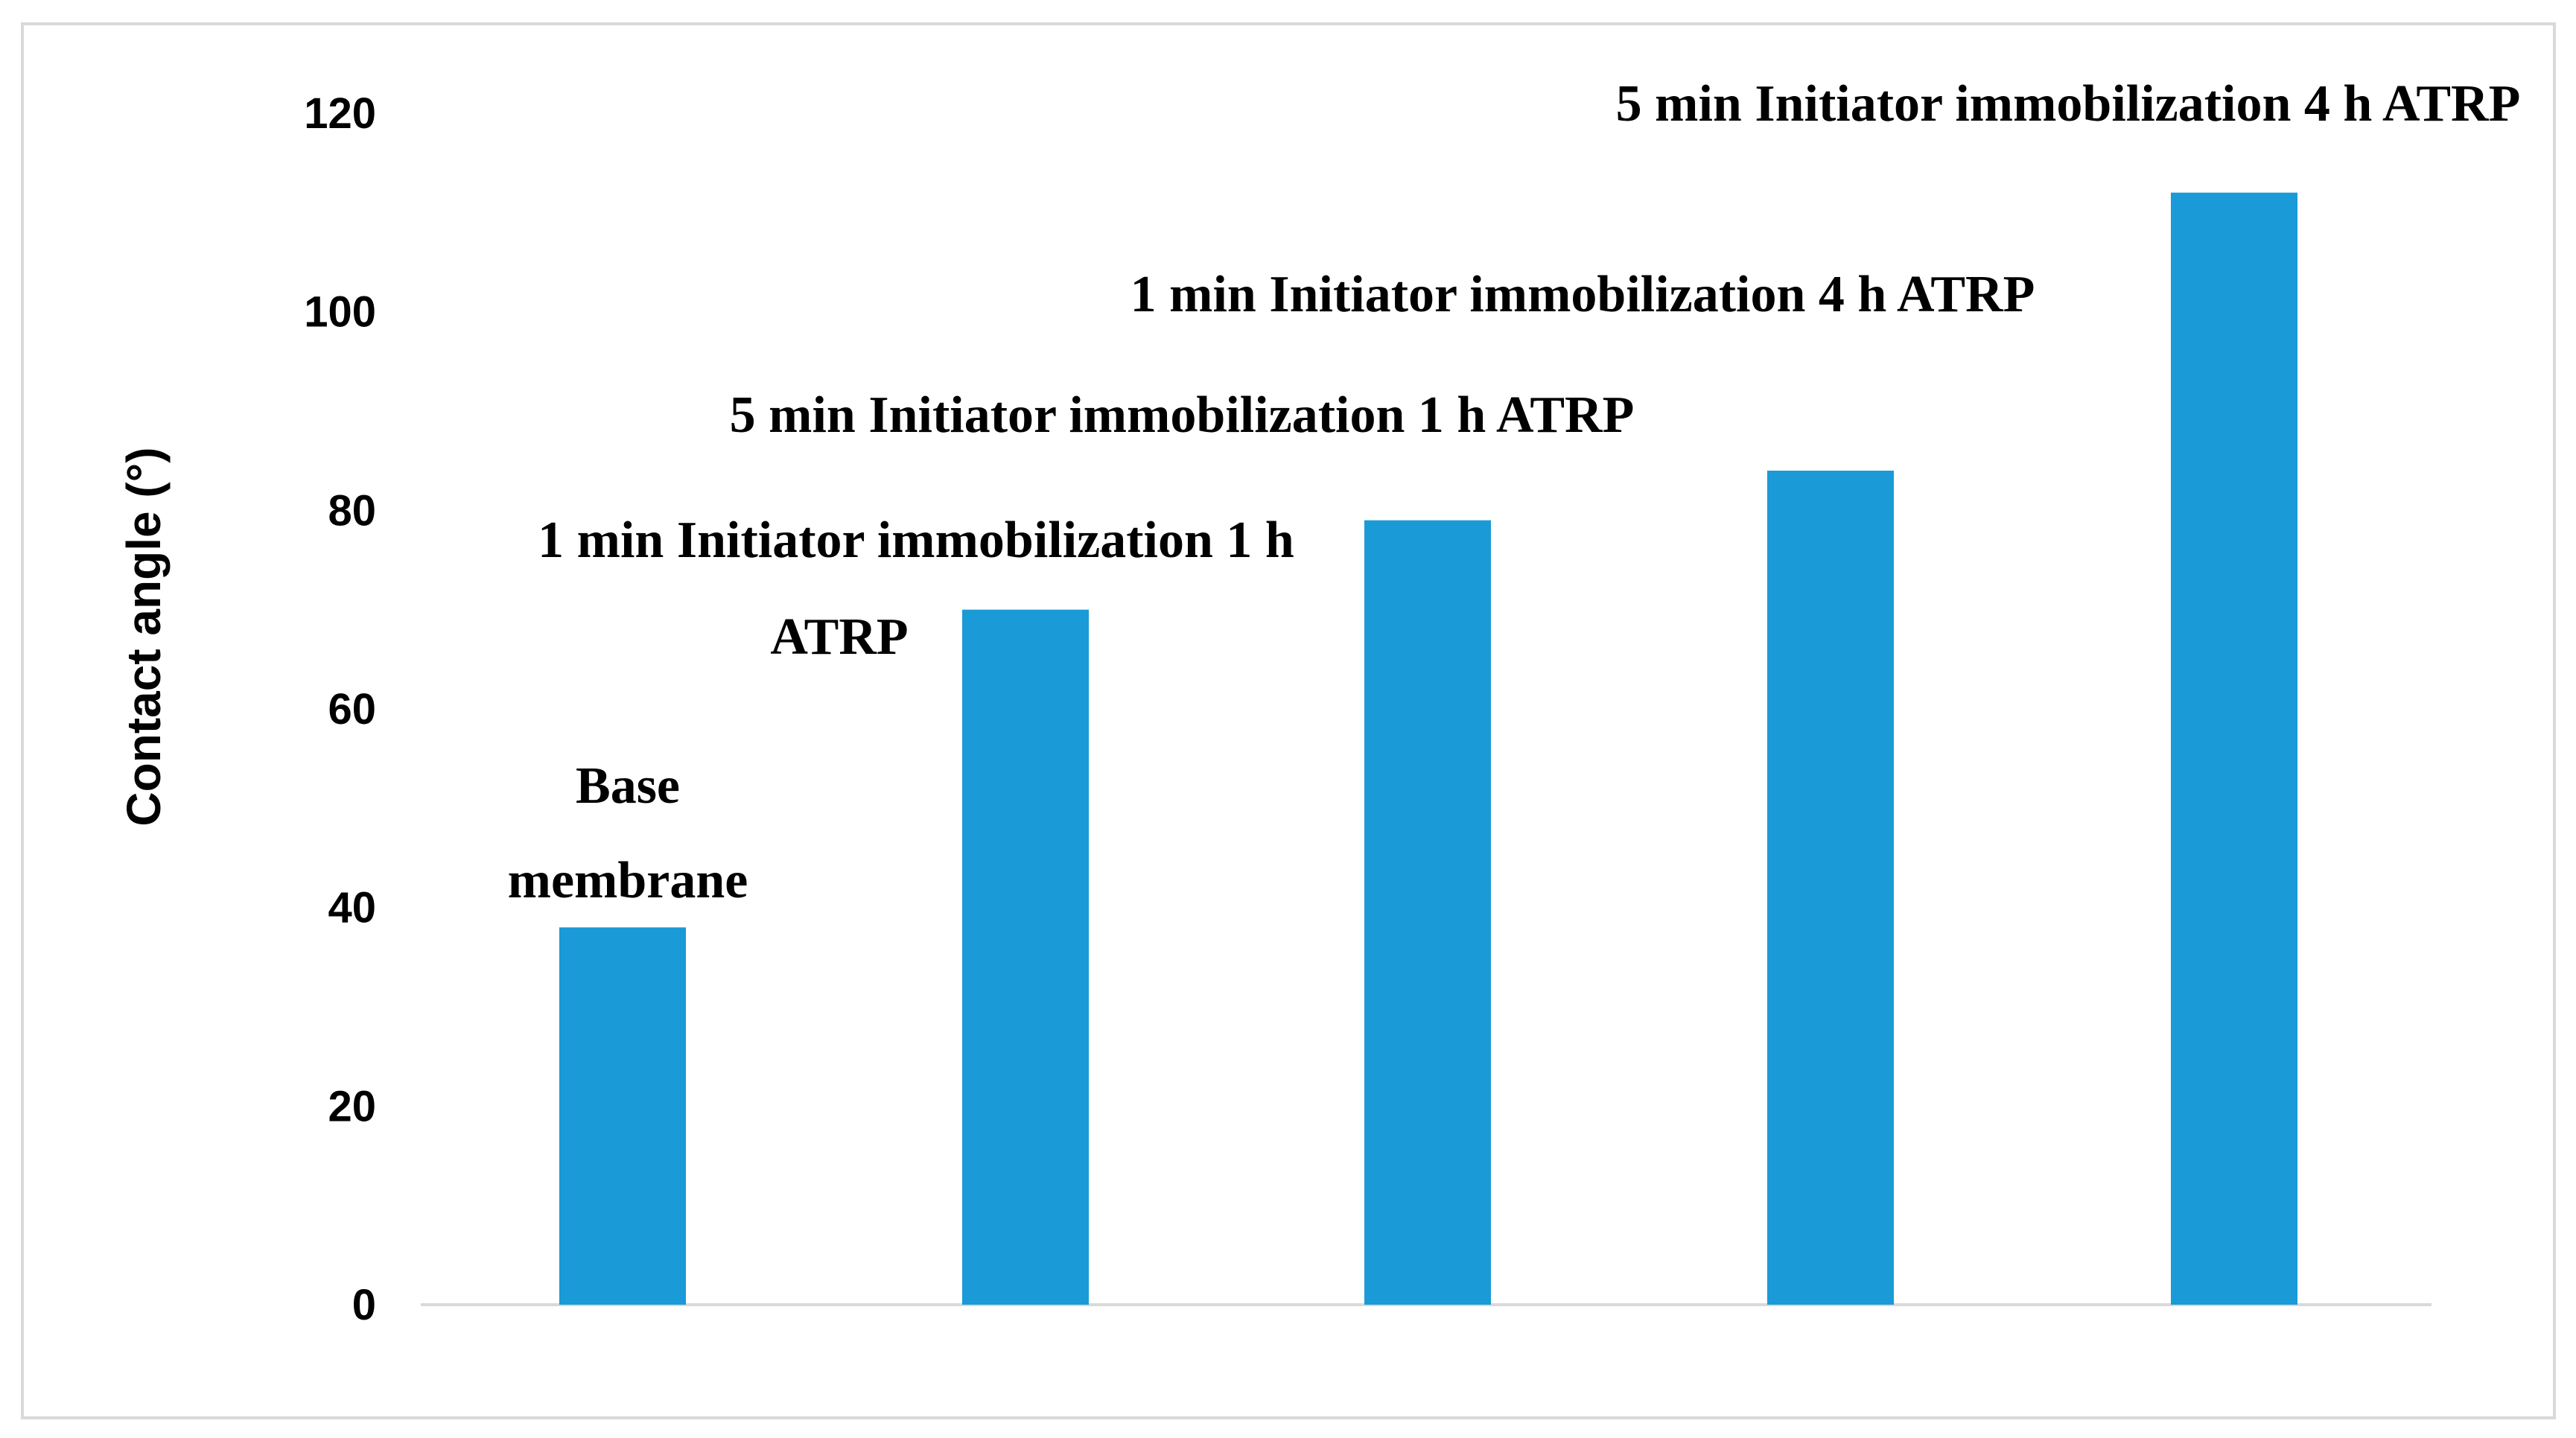 The height and width of the screenshot is (1438, 2576). What do you see at coordinates (916, 540) in the screenshot?
I see `bar-category-label: 1 min Initiator immobilization 1 h` at bounding box center [916, 540].